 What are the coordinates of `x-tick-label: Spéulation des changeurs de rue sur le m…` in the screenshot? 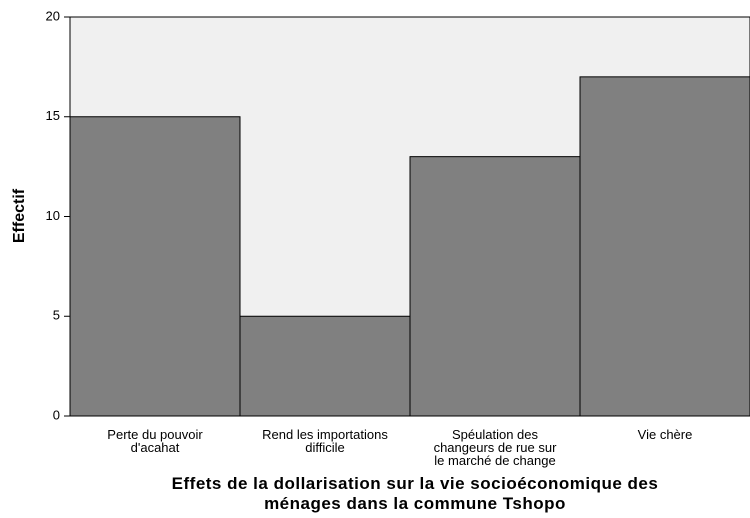 It's located at (495, 447).